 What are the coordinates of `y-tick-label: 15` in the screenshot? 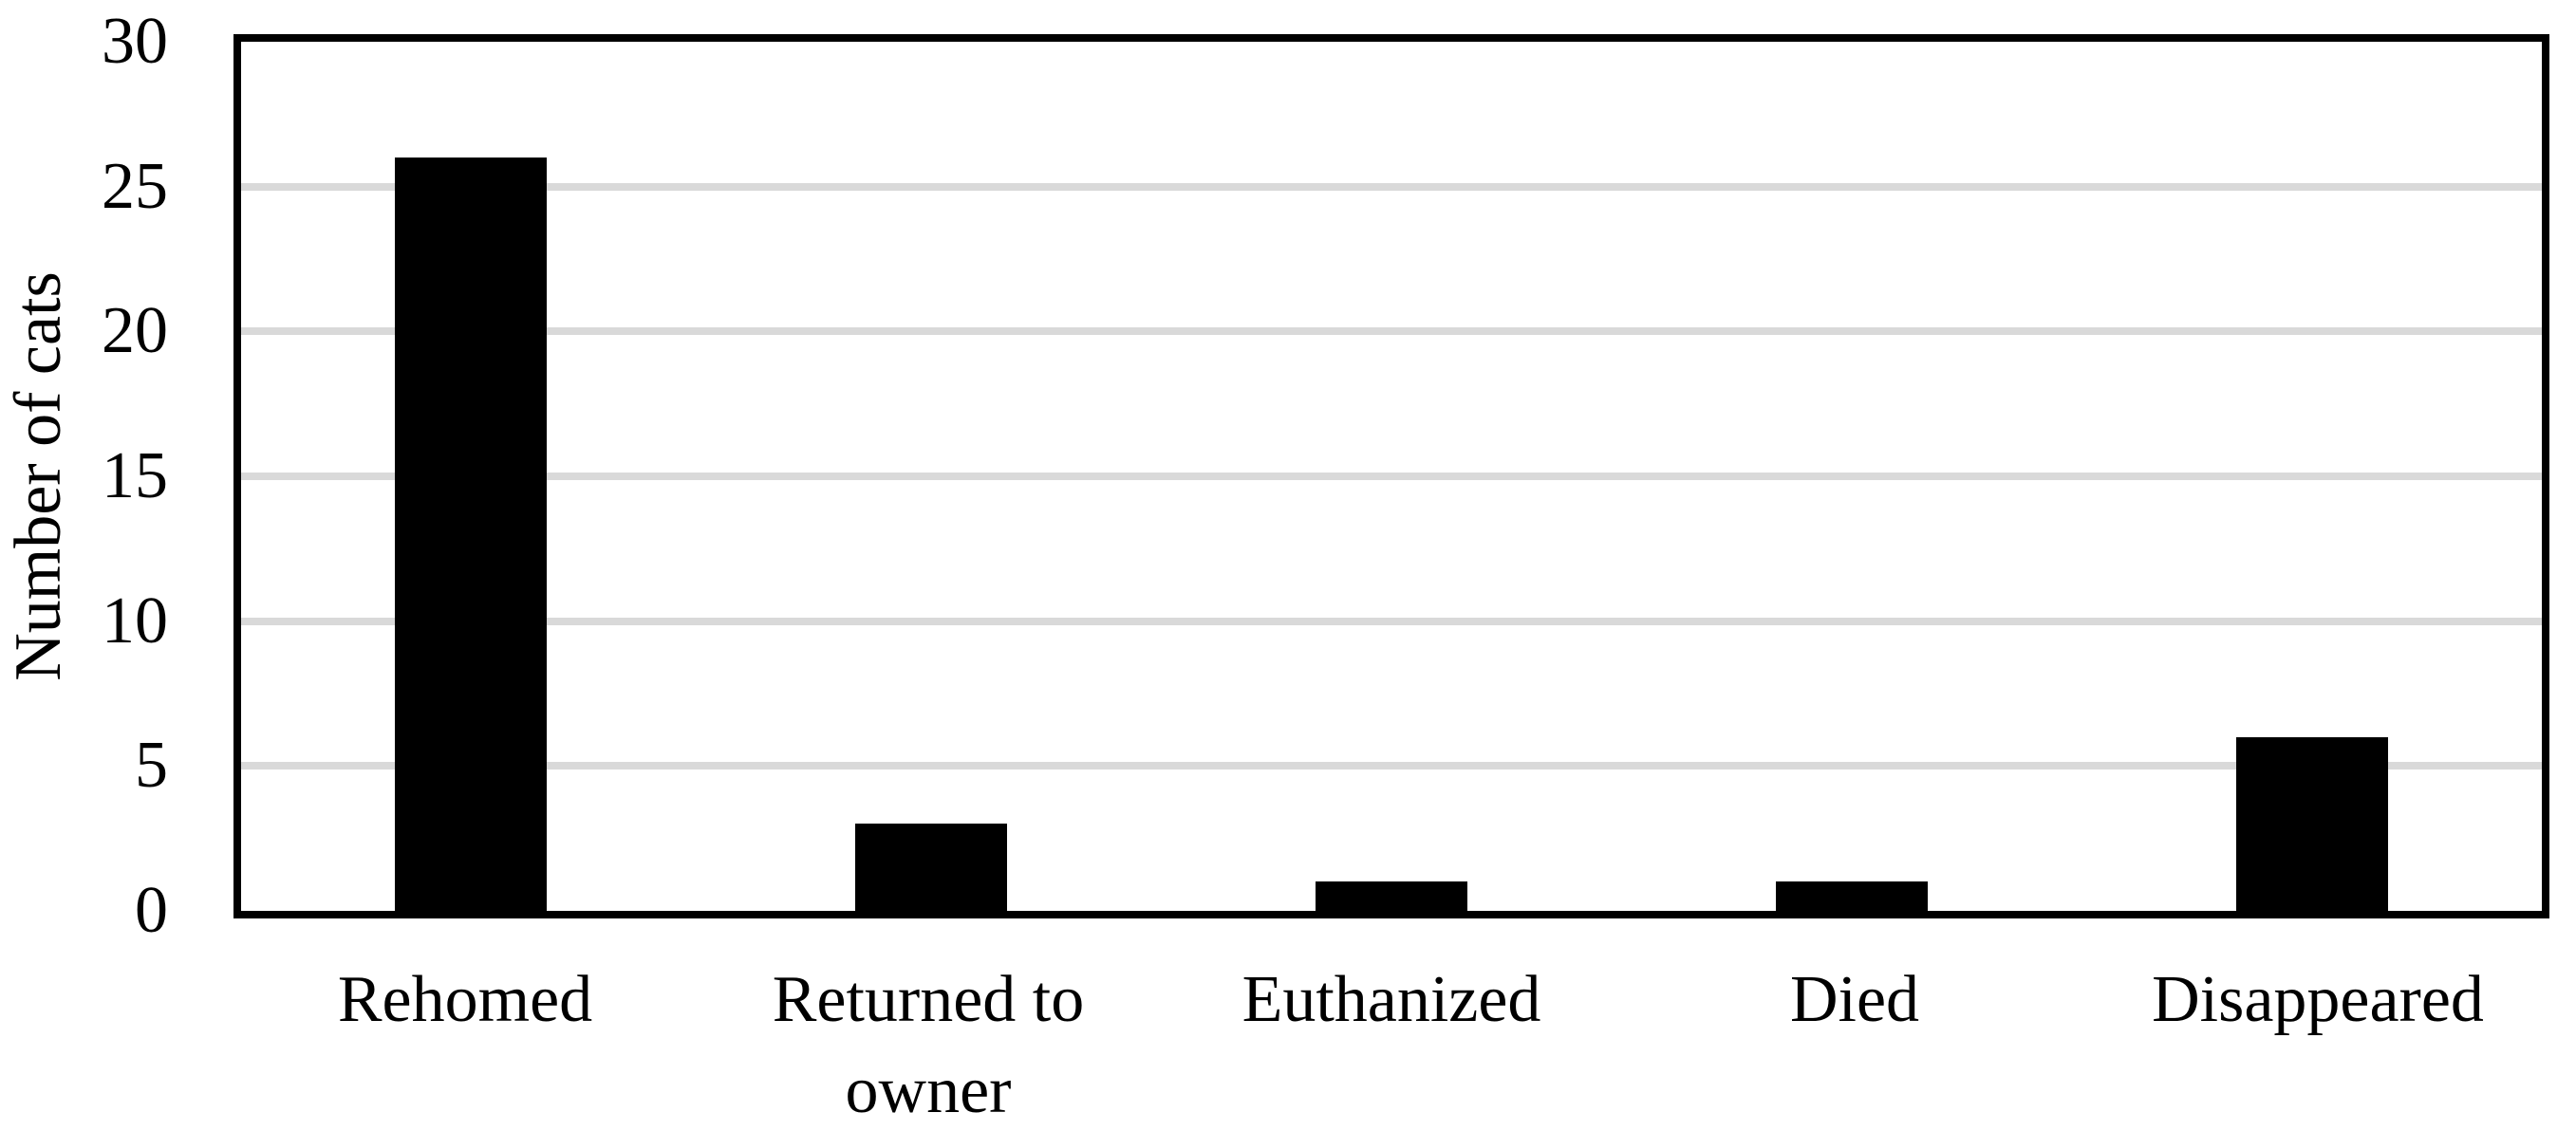 It's located at (135, 475).